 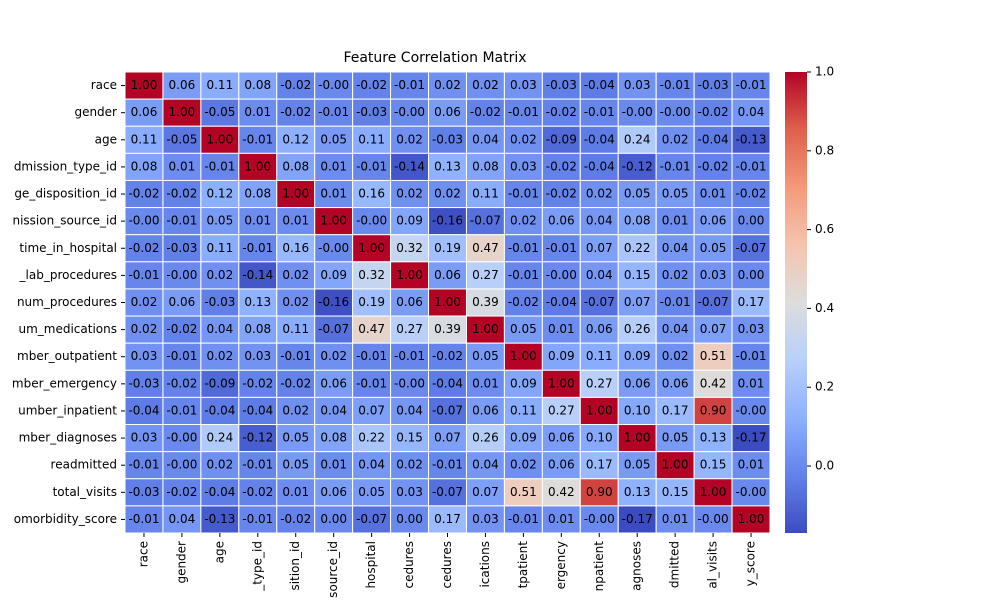 What do you see at coordinates (751, 275) in the screenshot?
I see `cell-label: 0.00` at bounding box center [751, 275].